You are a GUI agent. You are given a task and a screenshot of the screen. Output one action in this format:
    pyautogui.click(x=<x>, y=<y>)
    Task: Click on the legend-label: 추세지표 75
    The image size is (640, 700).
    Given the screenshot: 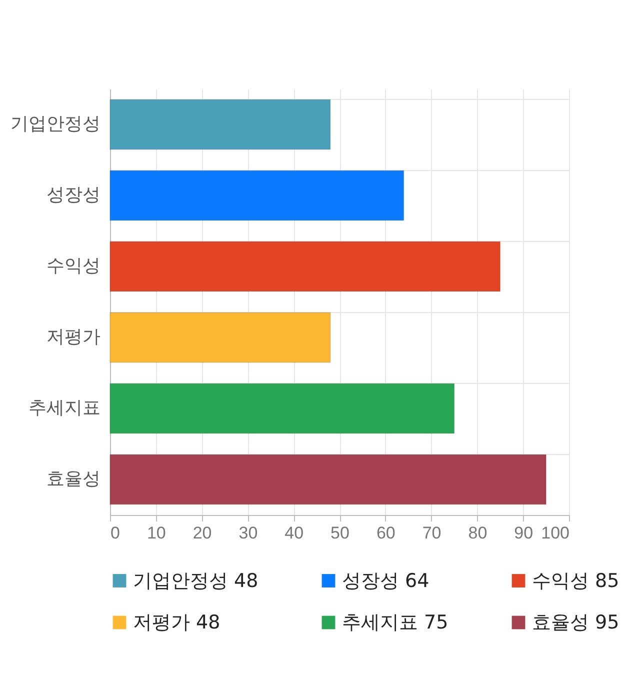 What is the action you would take?
    pyautogui.click(x=395, y=623)
    